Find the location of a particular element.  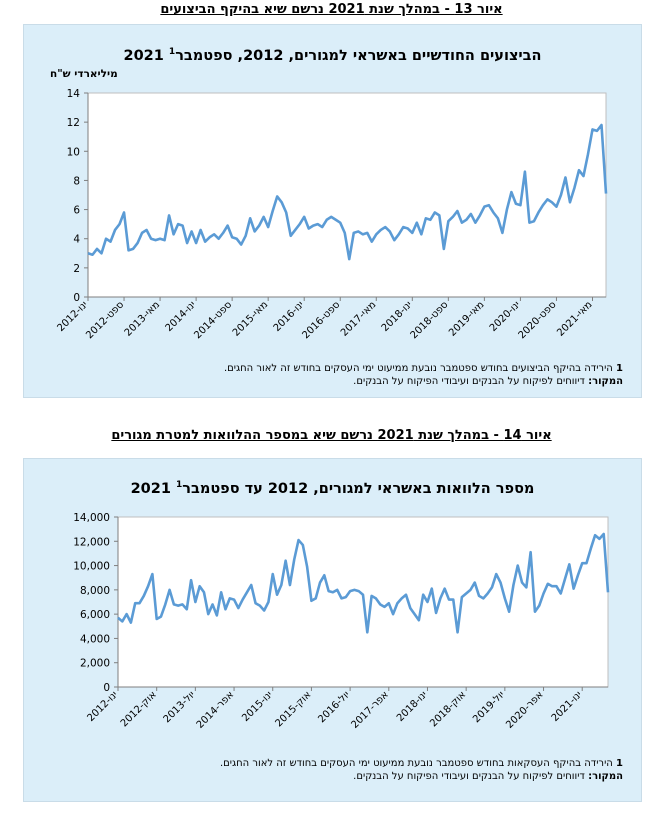

chart-13-x-tick-label: ספט-2014 is located at coordinates (213, 320).